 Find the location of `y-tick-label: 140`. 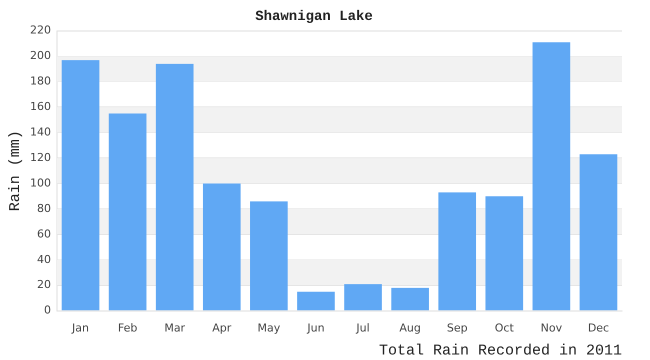

y-tick-label: 140 is located at coordinates (40, 131).